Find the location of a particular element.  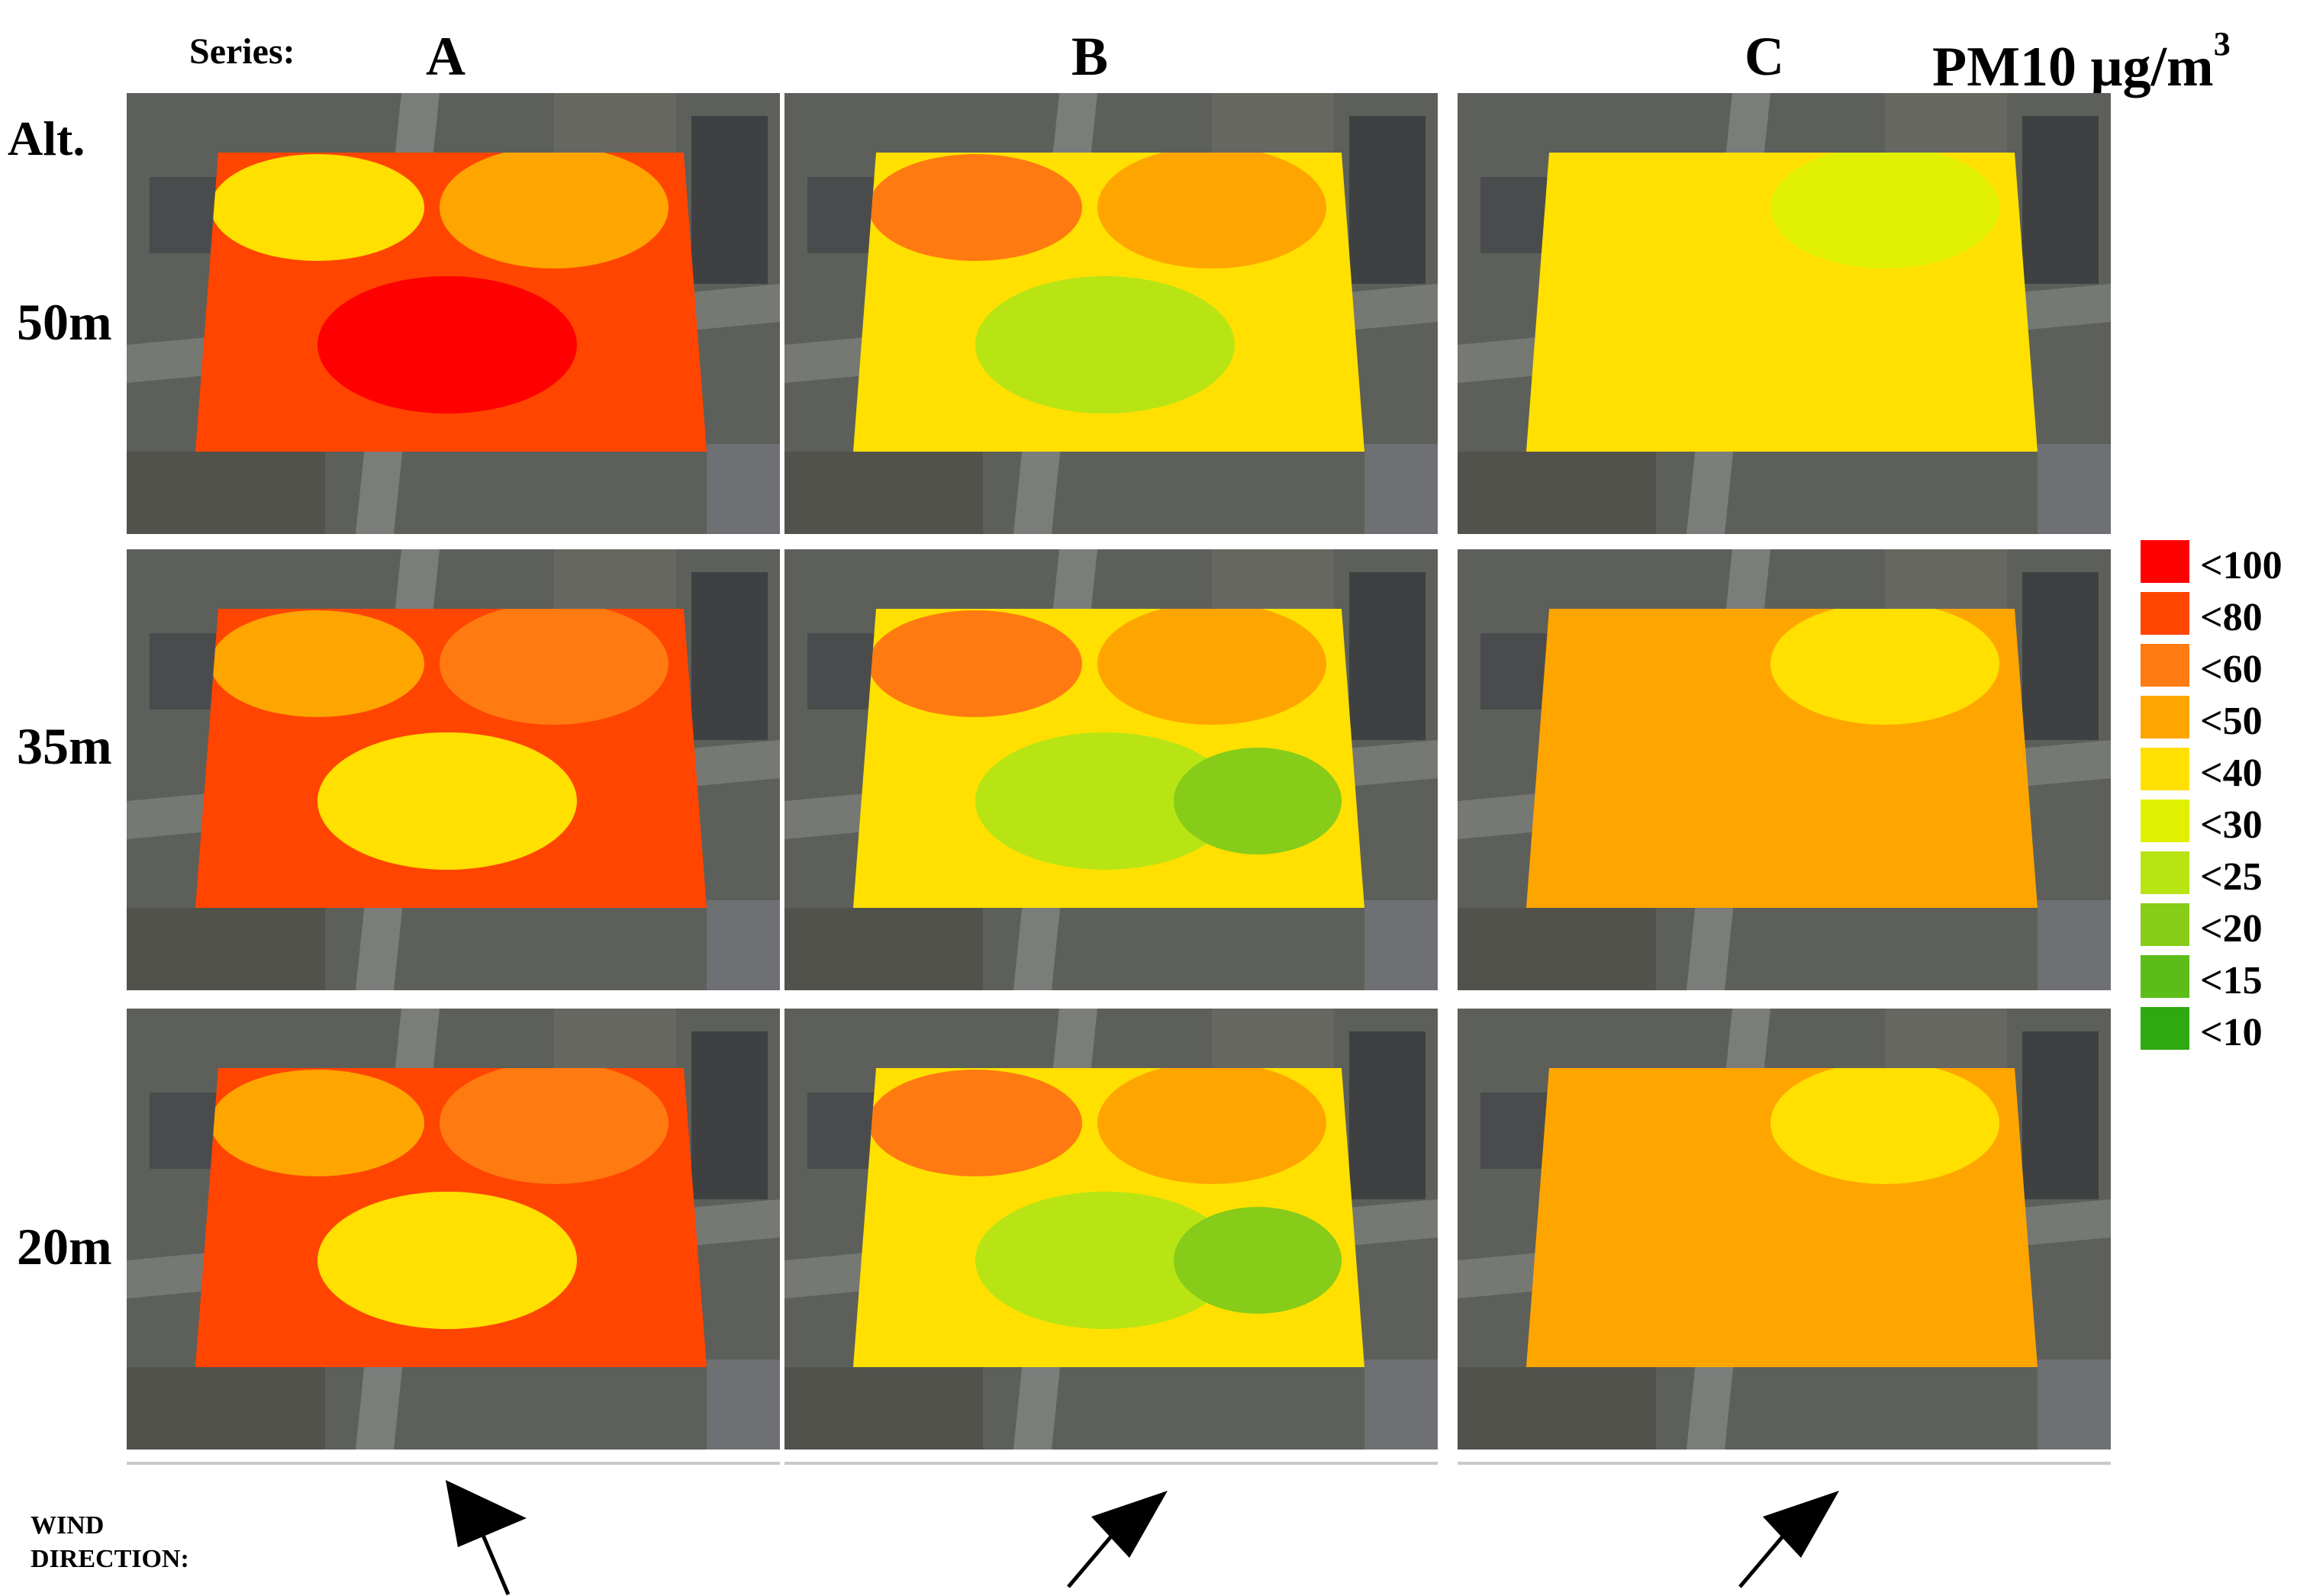

legend-item: <60 is located at coordinates (2217, 667).